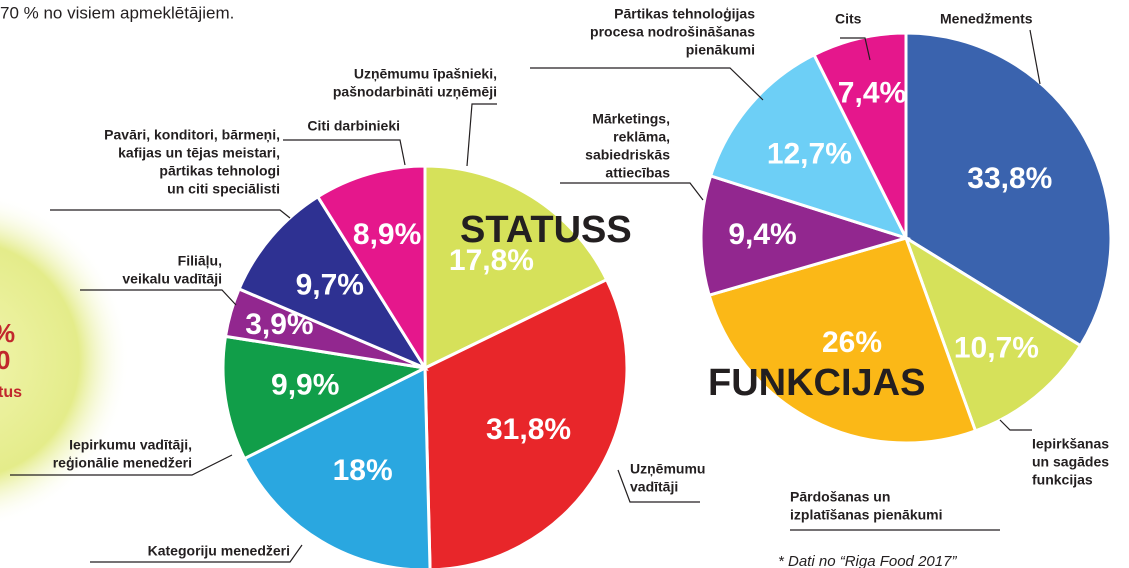  What do you see at coordinates (223, 189) in the screenshot?
I see `slice-label: un citi speciālisti` at bounding box center [223, 189].